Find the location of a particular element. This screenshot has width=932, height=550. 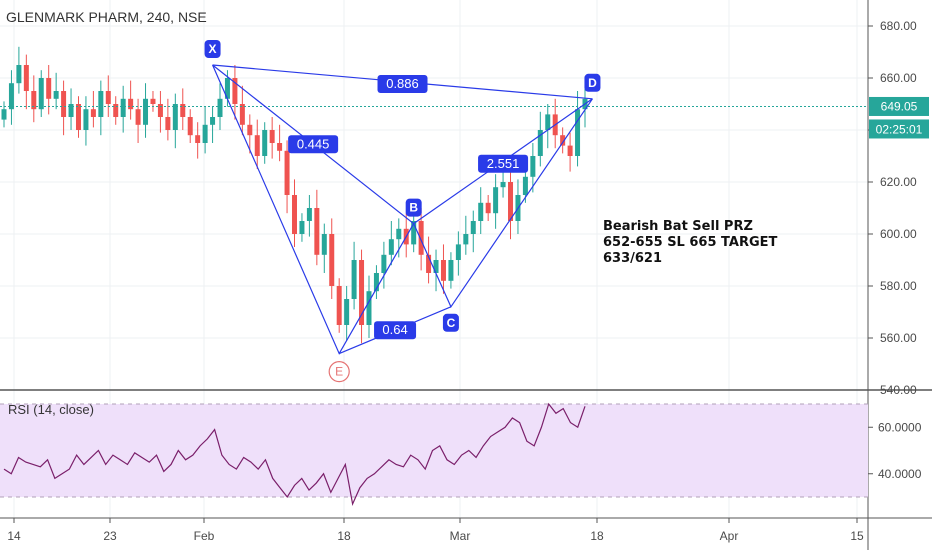

time-axis: 14 23 Feb 18 Mar 18 Apr 15 is located at coordinates (435, 530).